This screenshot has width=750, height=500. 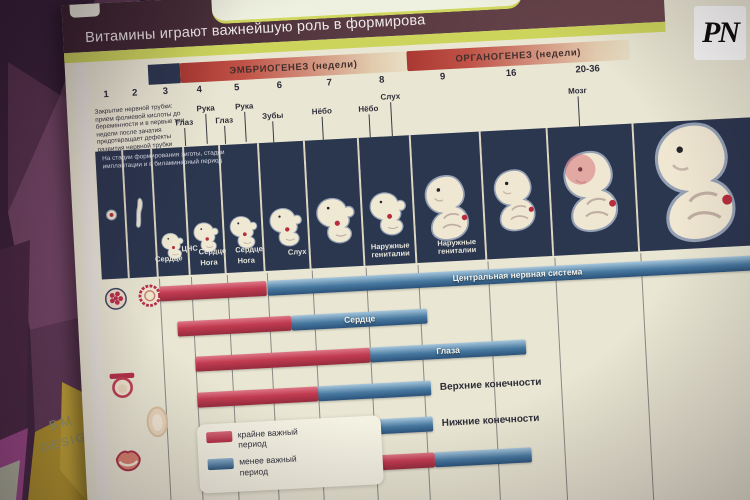 I want to click on zygote-illustration, so click(x=111, y=215).